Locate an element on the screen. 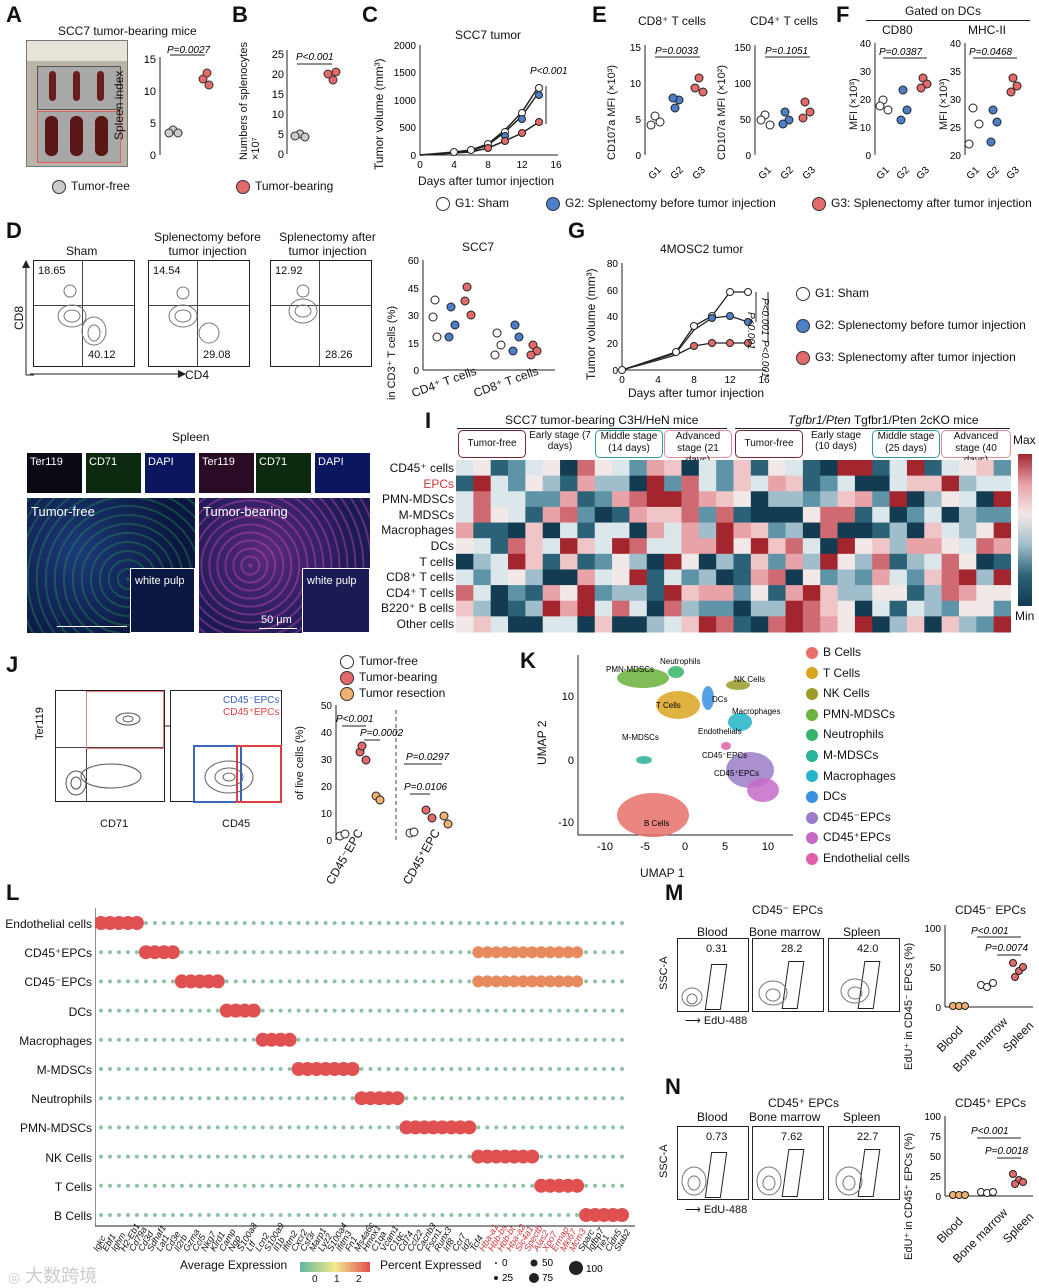 Image resolution: width=1039 pixels, height=1288 pixels. tick: 150 is located at coordinates (742, 48).